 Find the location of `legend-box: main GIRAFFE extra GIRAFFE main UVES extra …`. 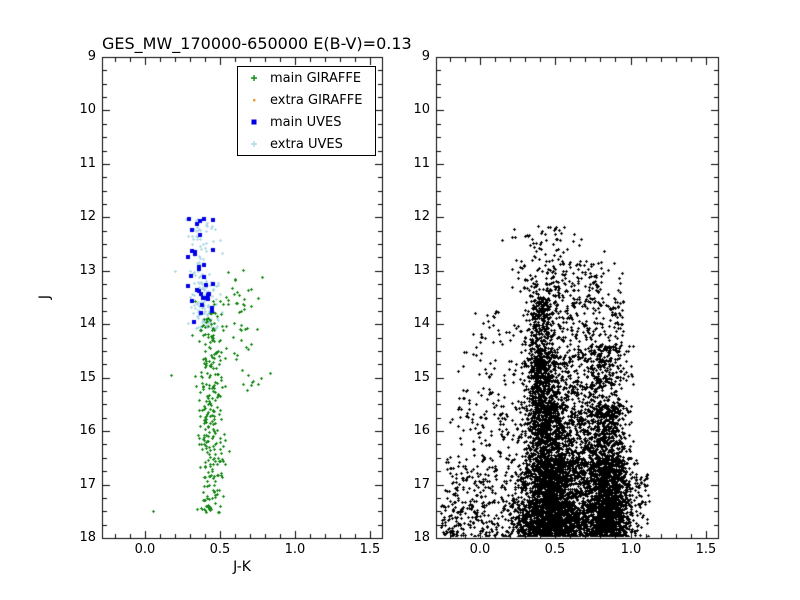

legend-box: main GIRAFFE extra GIRAFFE main UVES extra … is located at coordinates (306, 111).